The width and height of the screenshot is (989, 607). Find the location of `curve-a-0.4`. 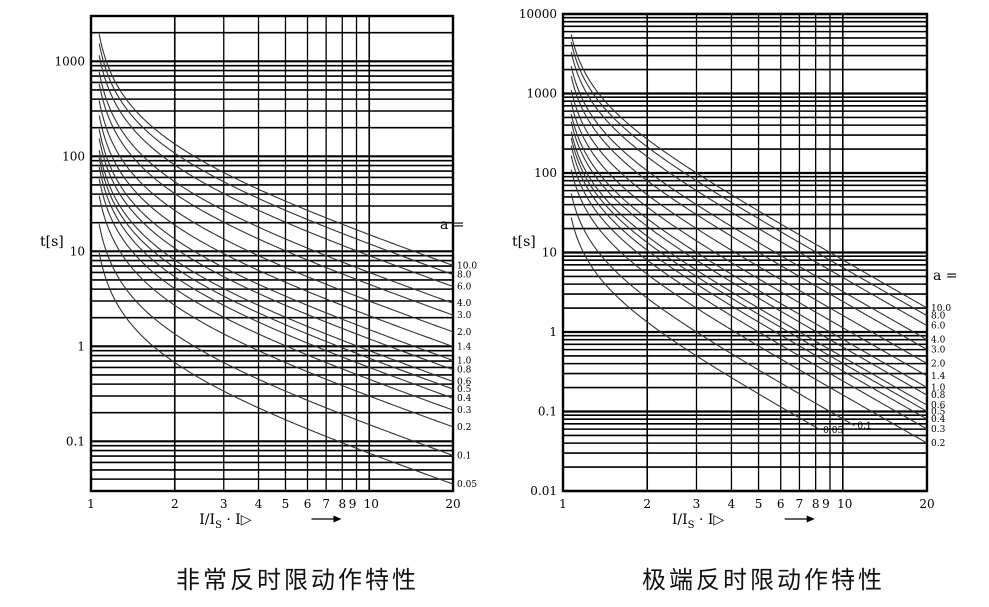

curve-a-0.4 is located at coordinates (276, 282).